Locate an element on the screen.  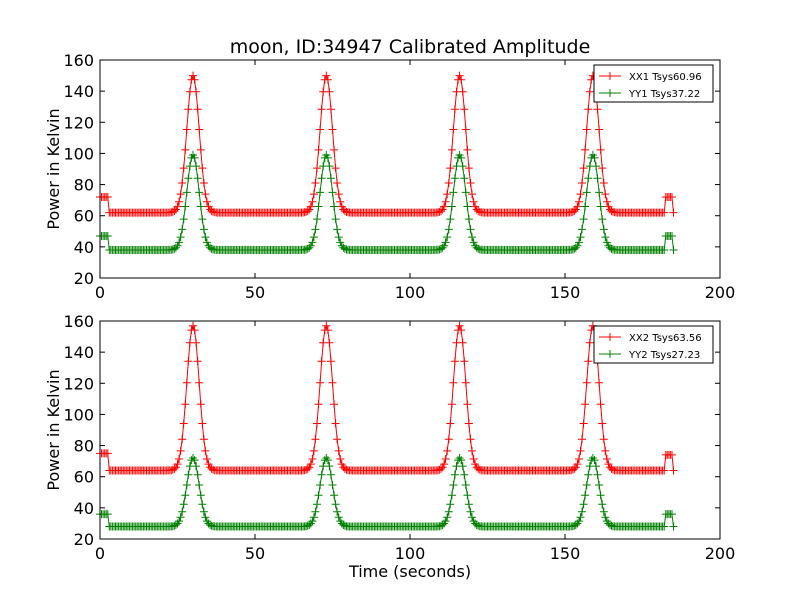
bottom-y-tick-label: 40 is located at coordinates (84, 508).